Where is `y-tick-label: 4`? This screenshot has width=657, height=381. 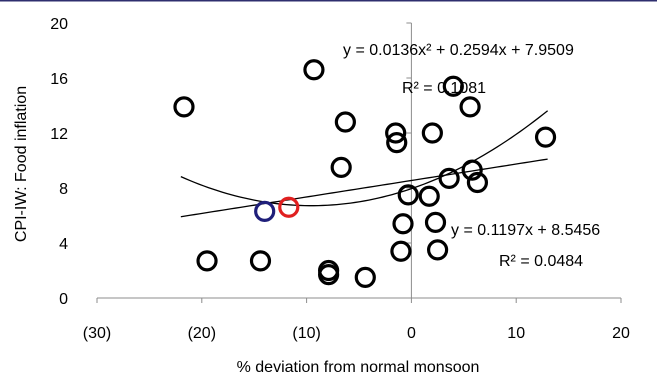 y-tick-label: 4 is located at coordinates (63, 244).